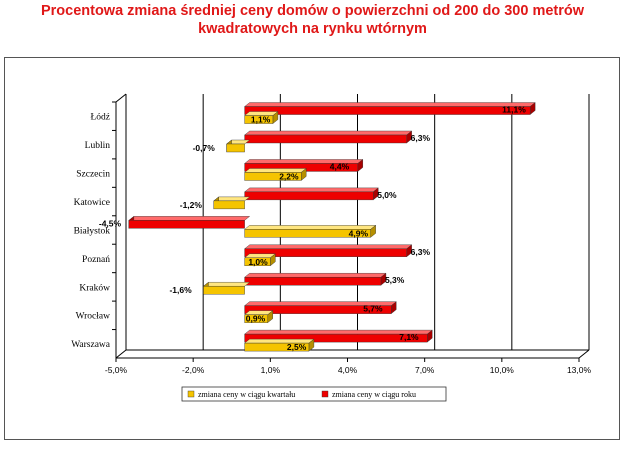  Describe the element at coordinates (96, 260) in the screenshot. I see `category-label: Poznań` at that location.